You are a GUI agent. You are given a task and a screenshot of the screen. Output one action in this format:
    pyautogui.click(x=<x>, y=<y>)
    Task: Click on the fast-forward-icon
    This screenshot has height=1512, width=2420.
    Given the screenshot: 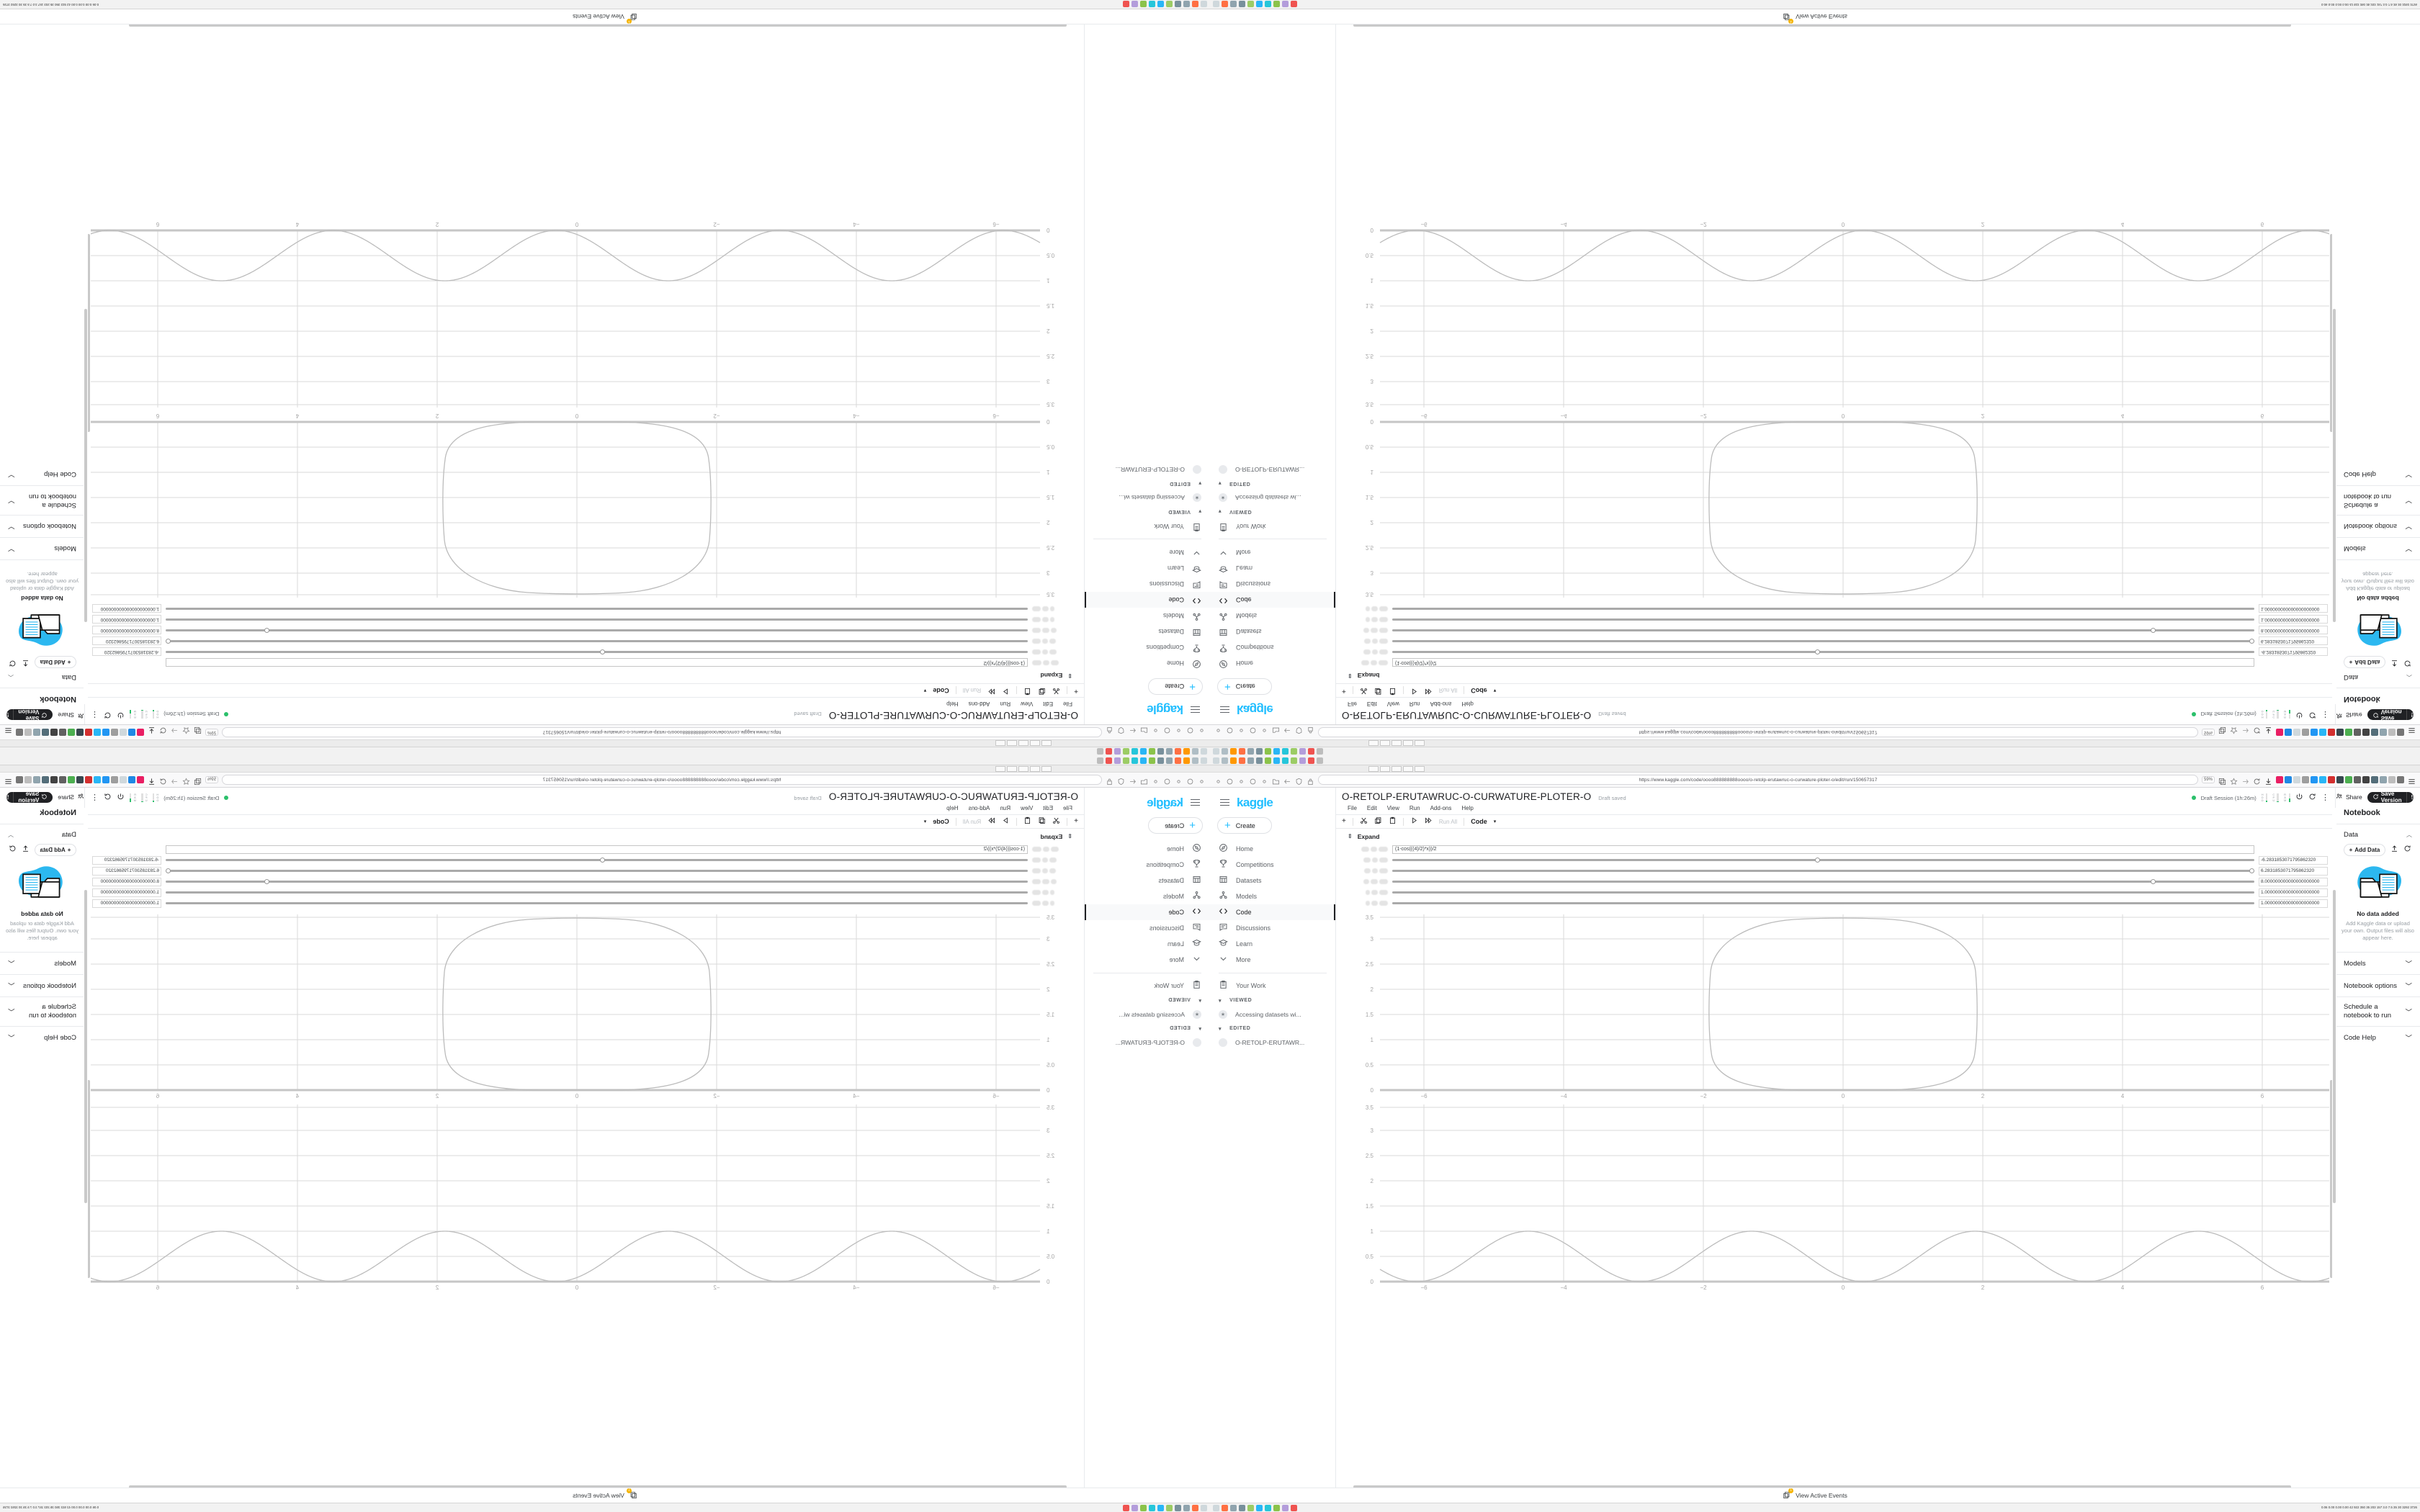 What is the action you would take?
    pyautogui.click(x=1429, y=821)
    